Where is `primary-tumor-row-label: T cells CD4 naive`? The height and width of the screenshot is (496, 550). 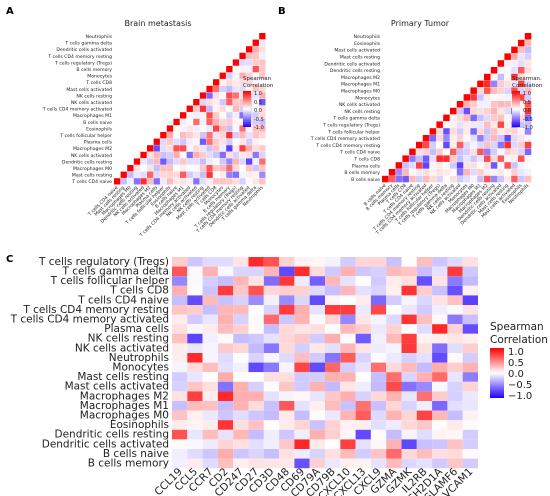 primary-tumor-row-label: T cells CD4 naive is located at coordinates (359, 153).